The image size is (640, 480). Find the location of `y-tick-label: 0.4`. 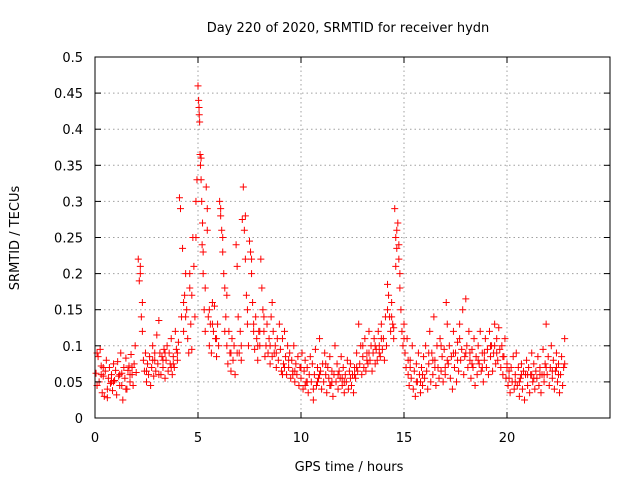

y-tick-label: 0.4 is located at coordinates (72, 130).